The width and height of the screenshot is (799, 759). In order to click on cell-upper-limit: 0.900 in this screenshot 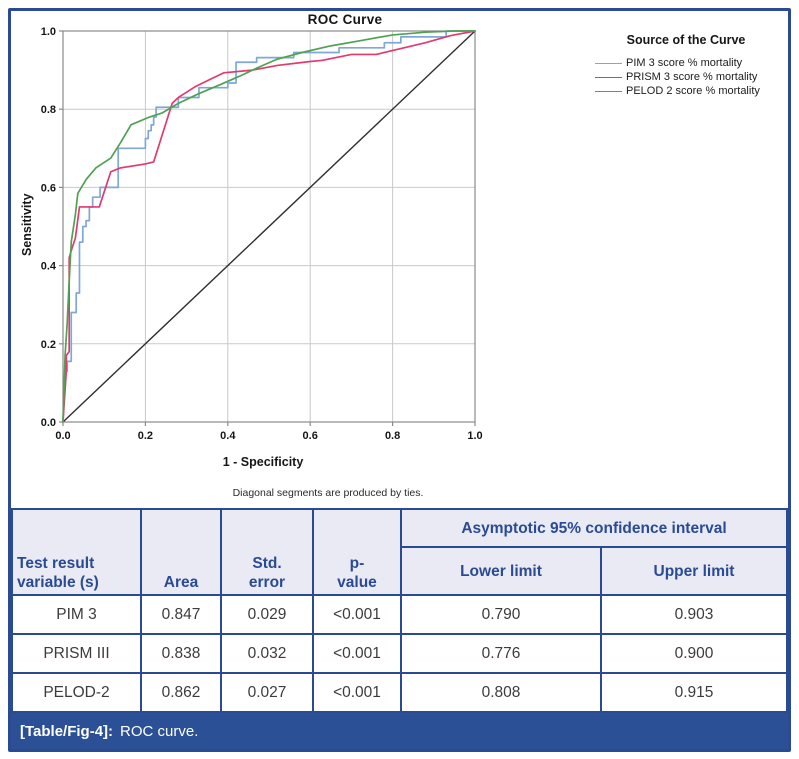, I will do `click(694, 653)`.